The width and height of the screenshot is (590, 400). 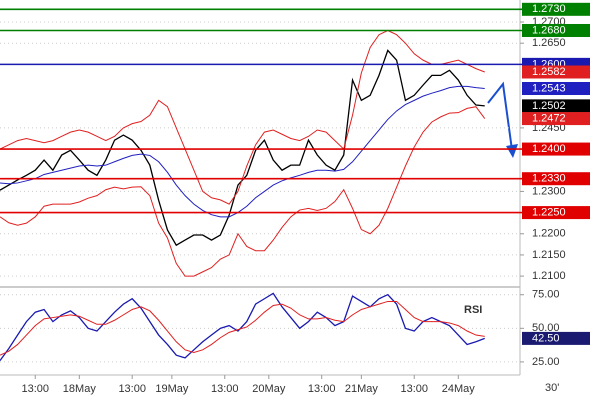 I want to click on x-tick-label: 24May, so click(x=459, y=389).